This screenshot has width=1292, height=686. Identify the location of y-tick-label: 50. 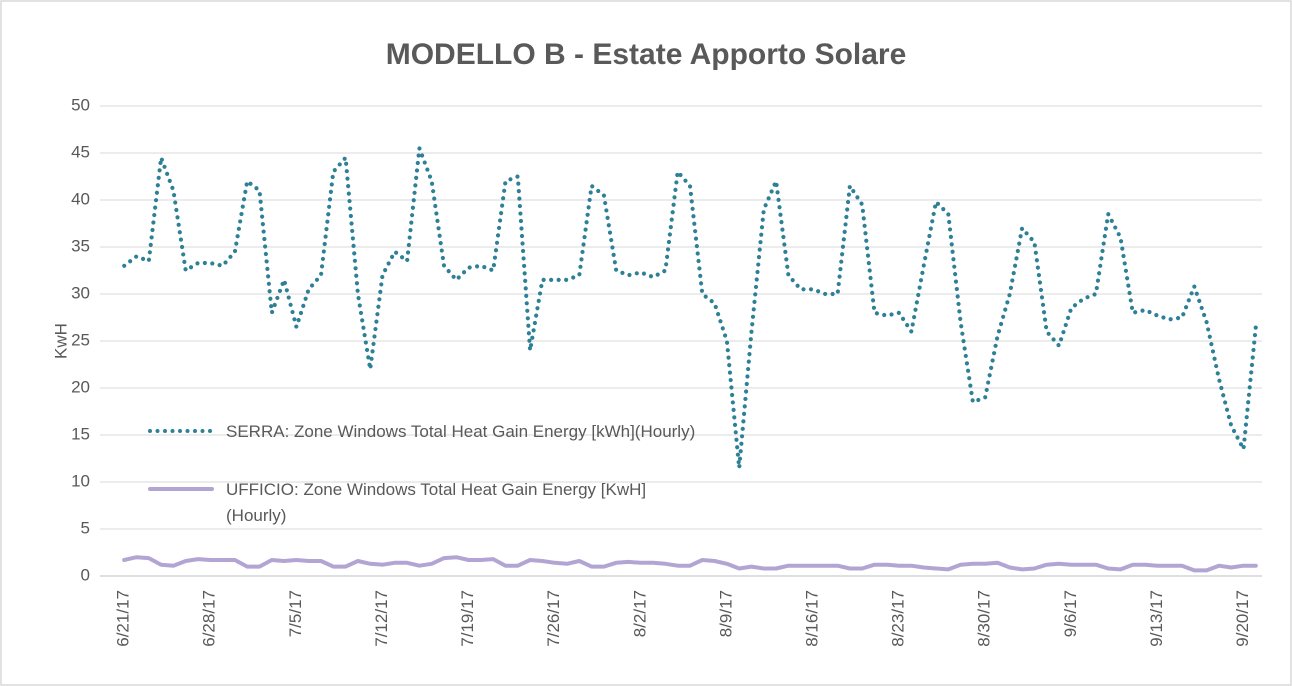
(80, 104).